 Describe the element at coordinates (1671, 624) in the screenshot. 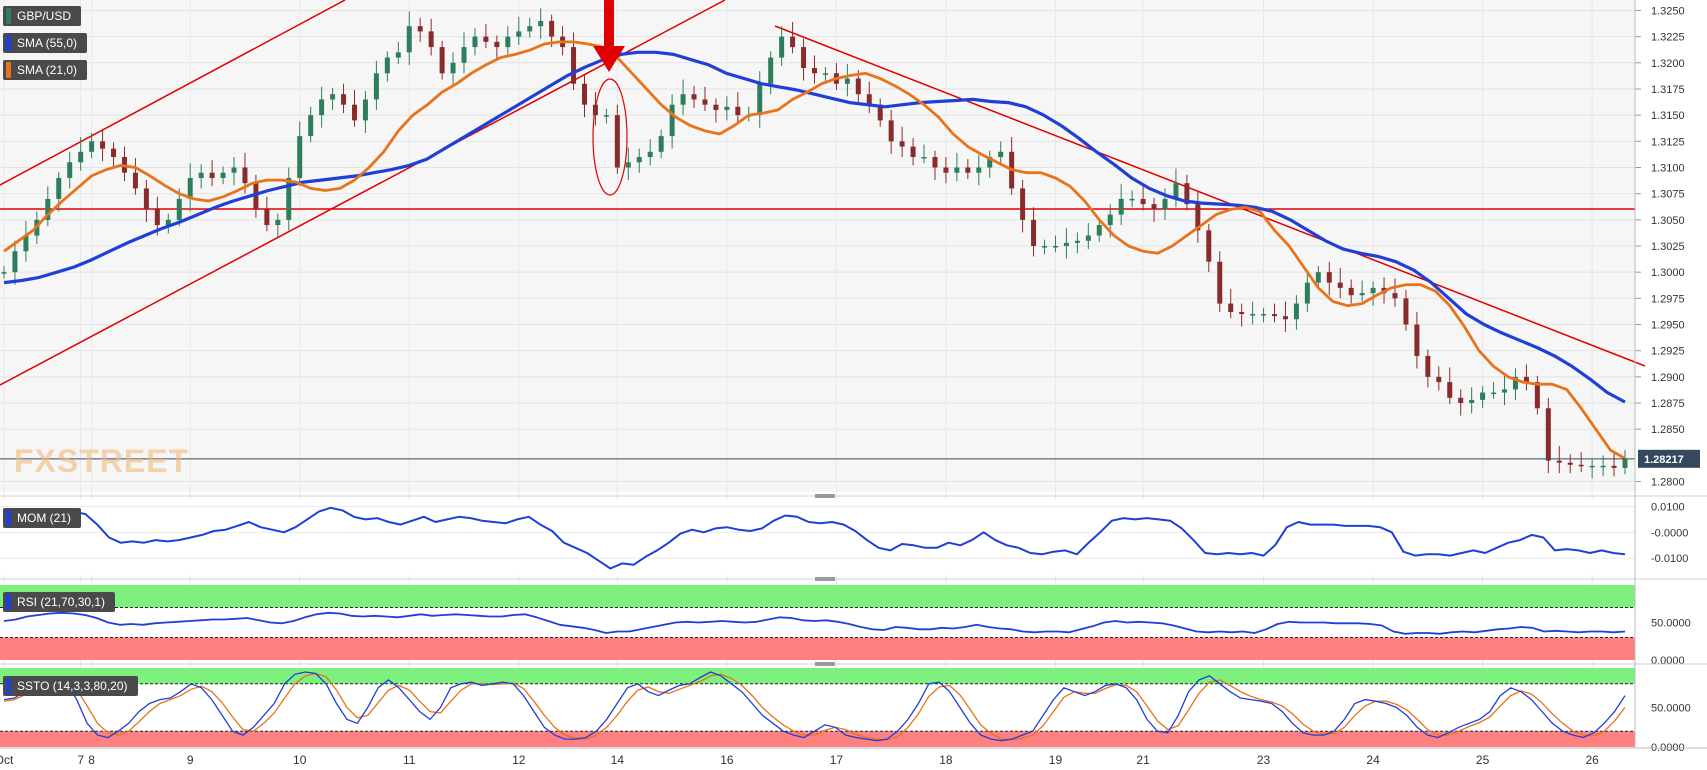

I see `rsi-tick-label: 50.0000` at that location.